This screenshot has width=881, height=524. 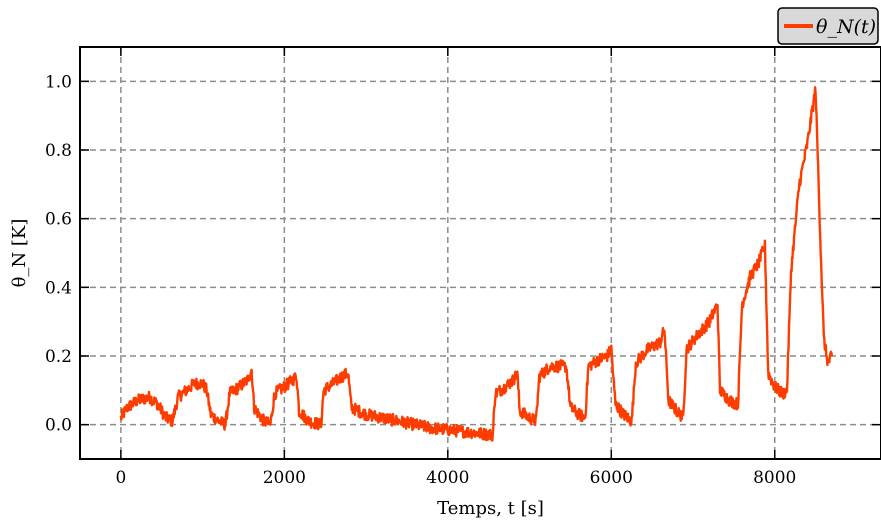 What do you see at coordinates (58, 253) in the screenshot?
I see `y-tick-labels: 0.0 0.2 0.4 0.6 0.8 1.0` at bounding box center [58, 253].